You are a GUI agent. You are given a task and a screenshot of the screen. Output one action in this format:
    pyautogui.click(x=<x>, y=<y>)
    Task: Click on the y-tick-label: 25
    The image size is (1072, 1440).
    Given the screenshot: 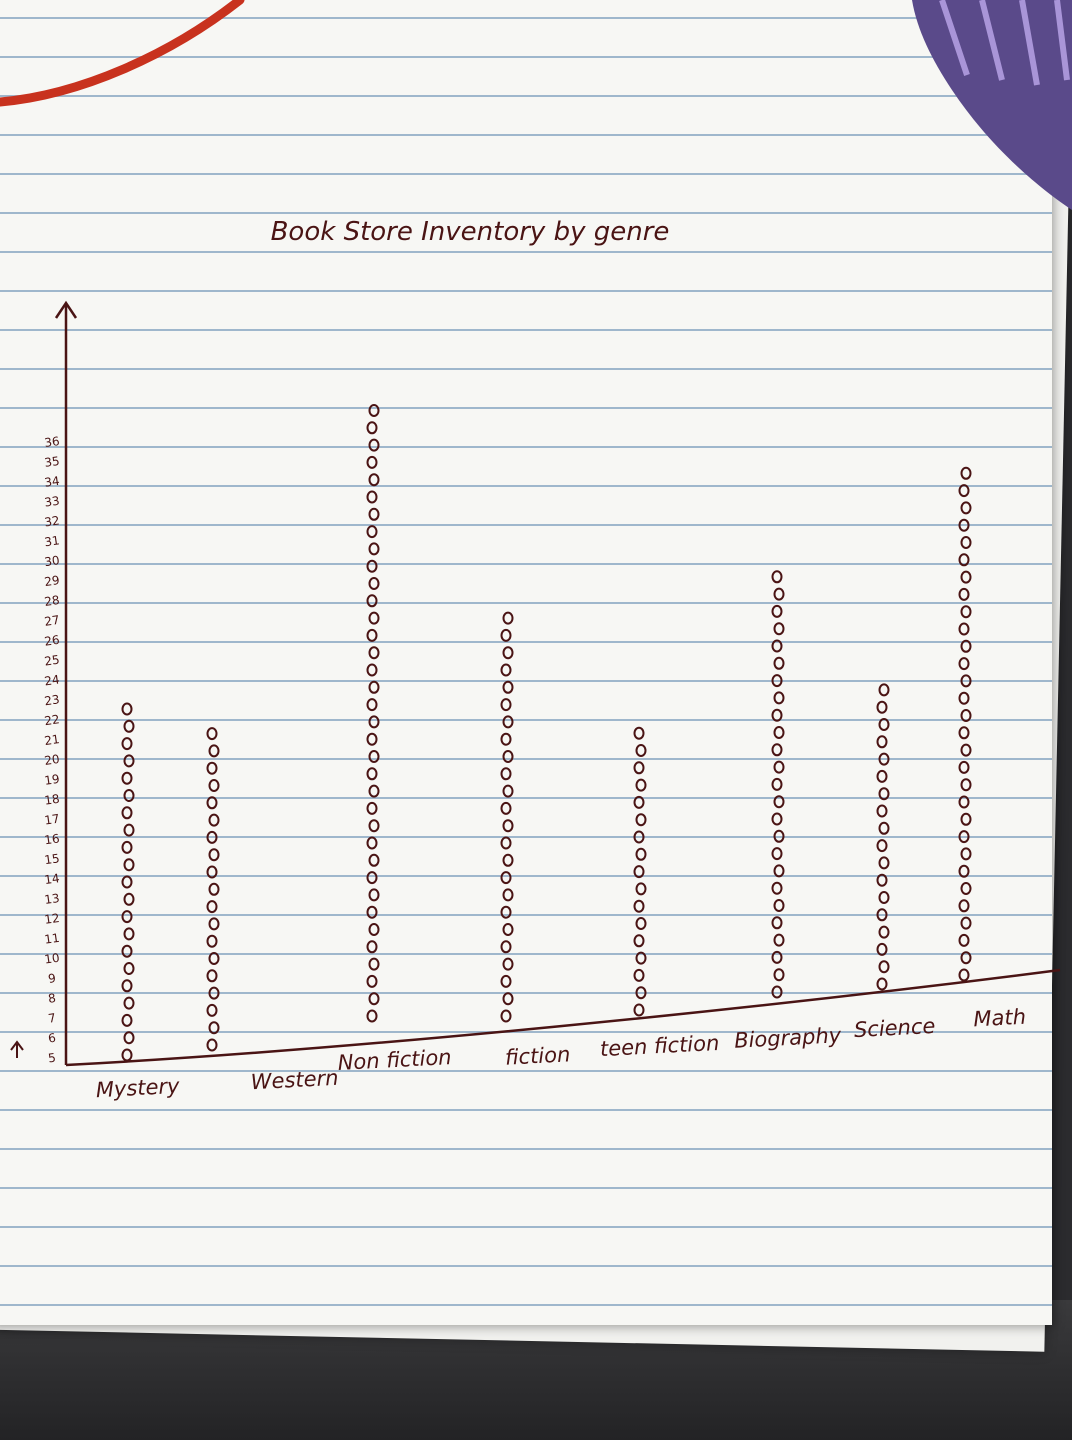 What is the action you would take?
    pyautogui.click(x=51, y=661)
    